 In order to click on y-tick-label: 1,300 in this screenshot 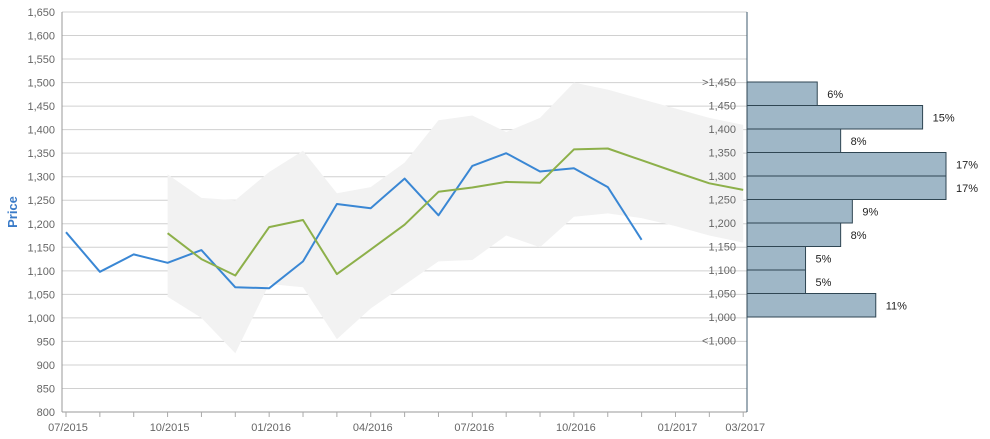, I will do `click(41, 178)`.